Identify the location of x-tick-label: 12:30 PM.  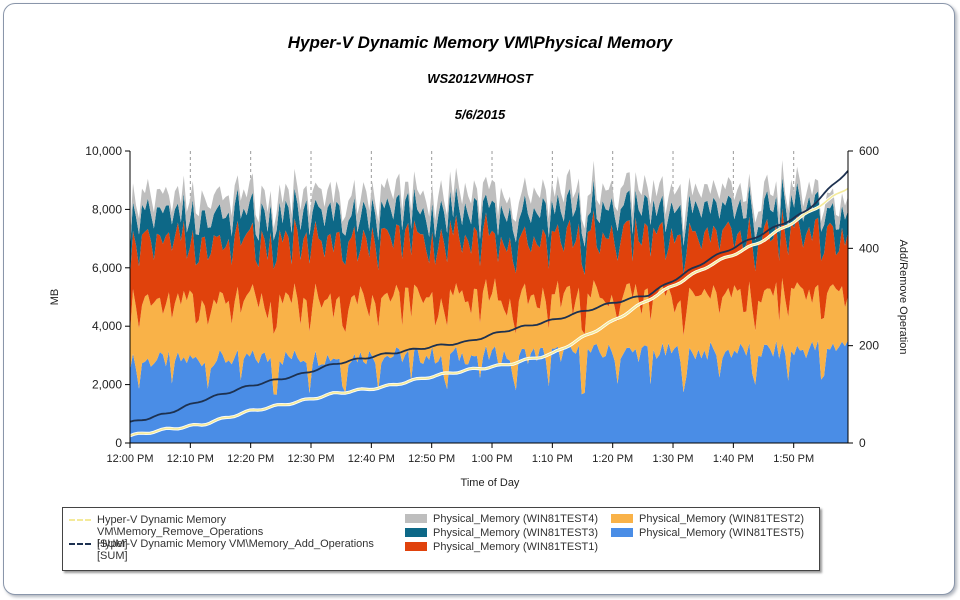
(310, 459).